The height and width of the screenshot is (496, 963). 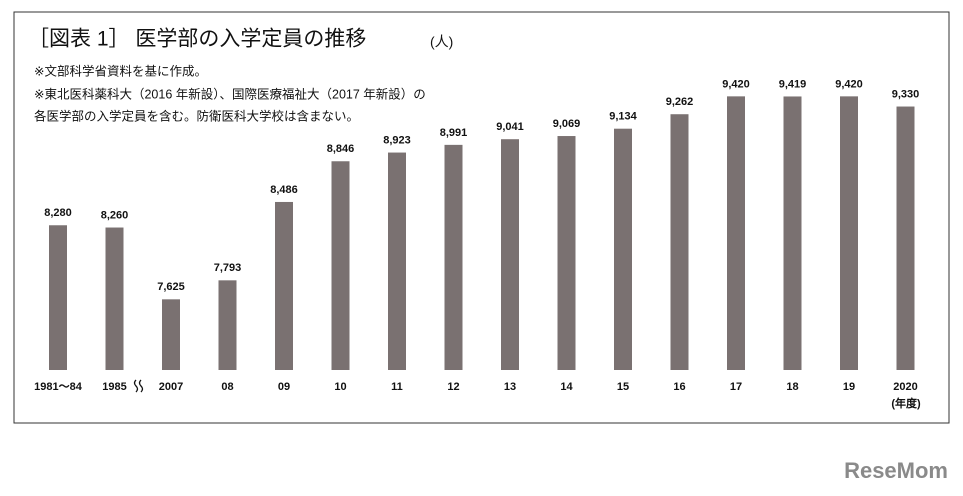 I want to click on value-label: 9,330, so click(x=906, y=94).